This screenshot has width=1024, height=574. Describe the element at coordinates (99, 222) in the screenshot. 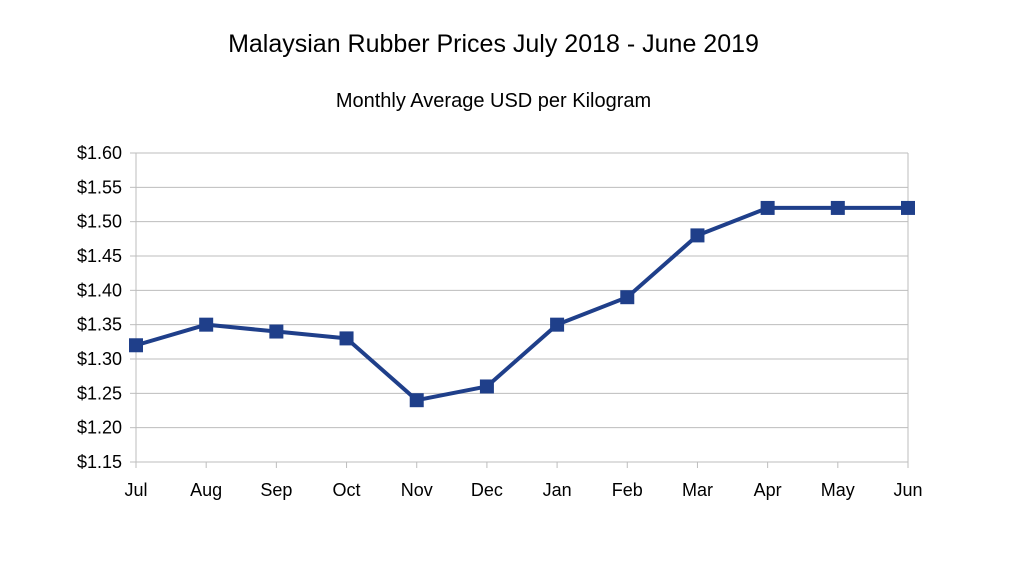

I see `y-tick-label: $1.50` at that location.